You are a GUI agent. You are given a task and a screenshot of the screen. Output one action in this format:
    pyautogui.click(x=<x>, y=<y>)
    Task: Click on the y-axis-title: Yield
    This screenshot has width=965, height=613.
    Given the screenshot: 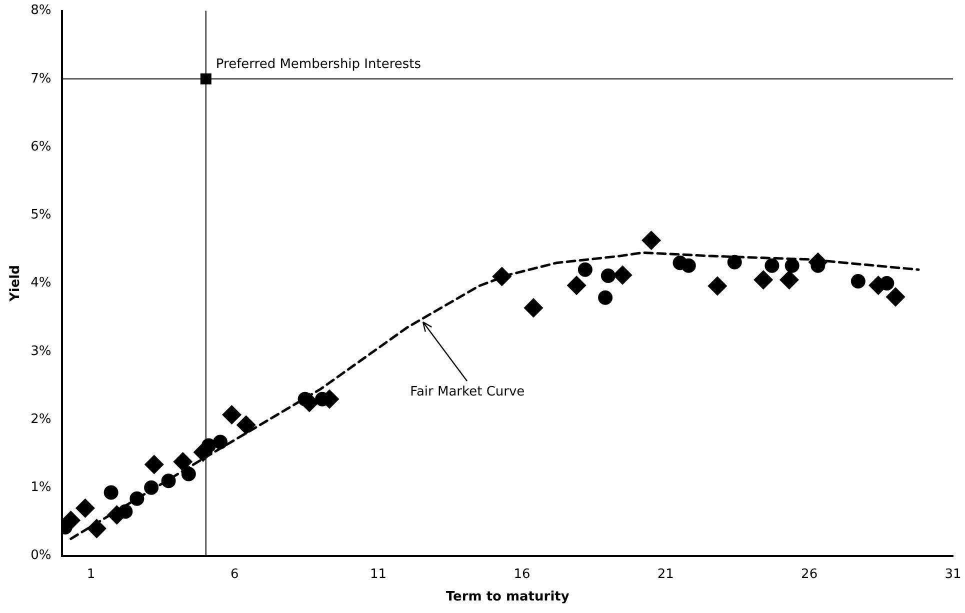 What is the action you would take?
    pyautogui.click(x=16, y=284)
    